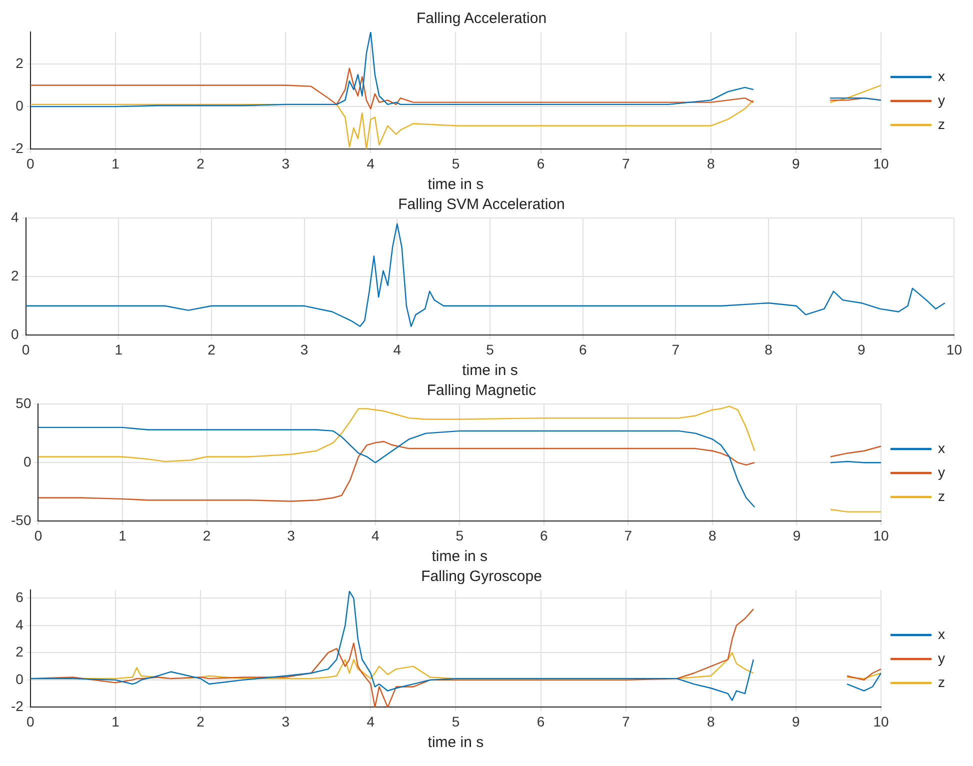  Describe the element at coordinates (481, 391) in the screenshot. I see `chart-title: Falling Magnetic` at that location.